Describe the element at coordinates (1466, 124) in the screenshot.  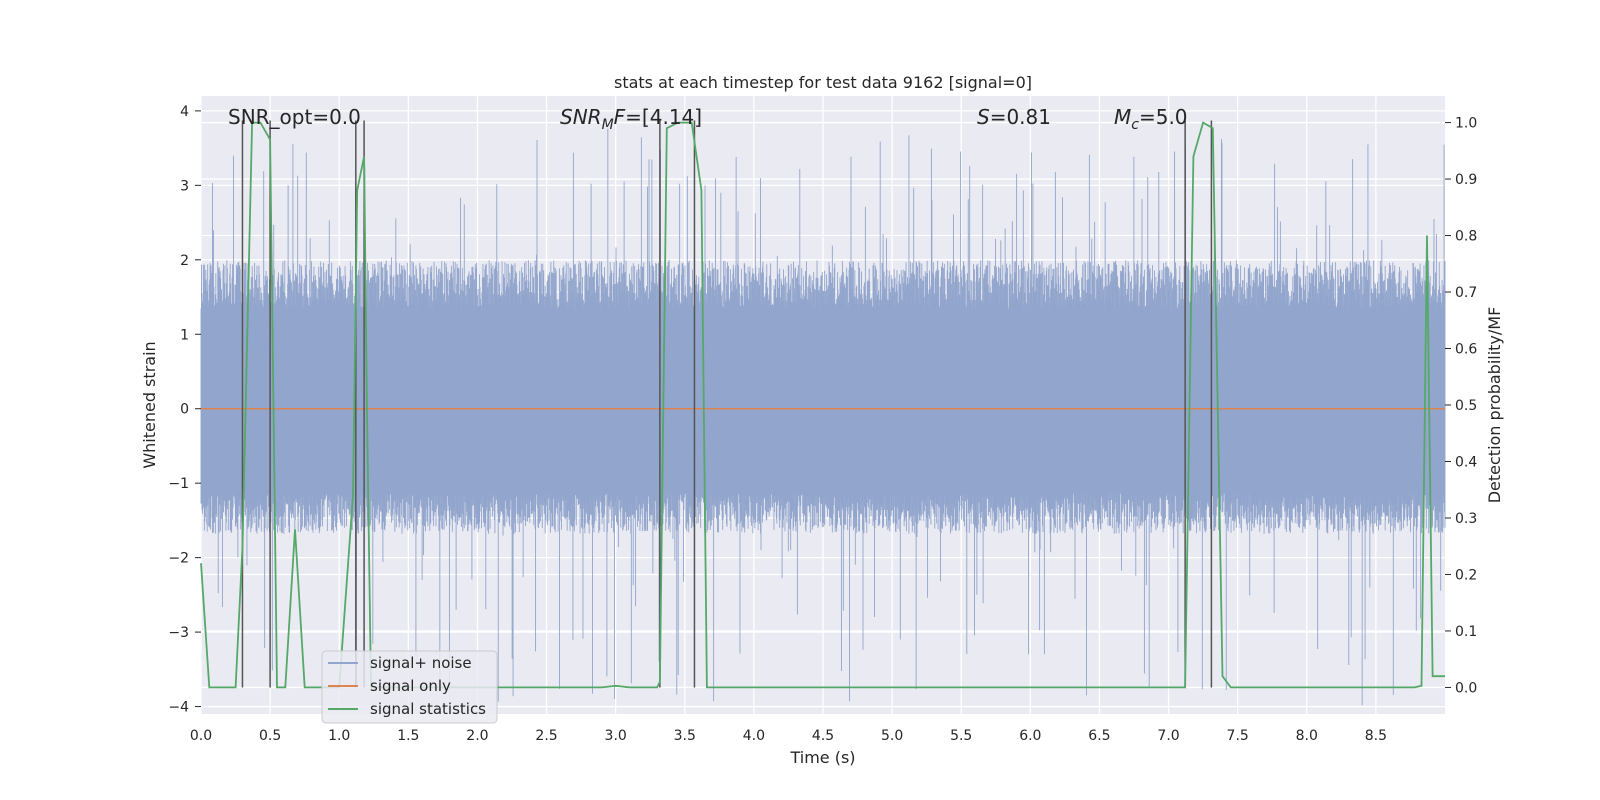
I see `y-tick-label-right: 1.0` at that location.